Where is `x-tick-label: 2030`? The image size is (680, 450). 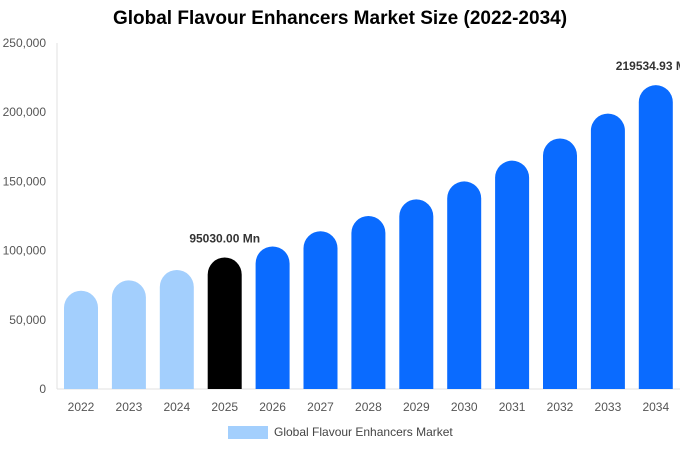 x-tick-label: 2030 is located at coordinates (464, 407).